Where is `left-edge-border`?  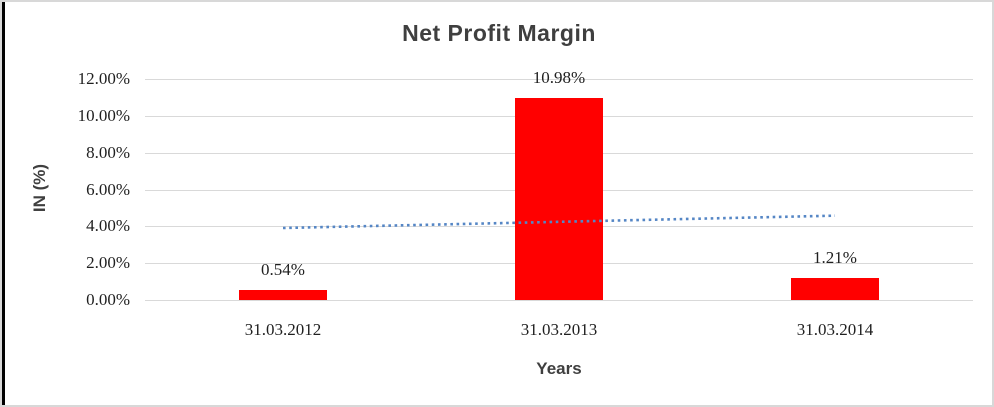 left-edge-border is located at coordinates (3, 203).